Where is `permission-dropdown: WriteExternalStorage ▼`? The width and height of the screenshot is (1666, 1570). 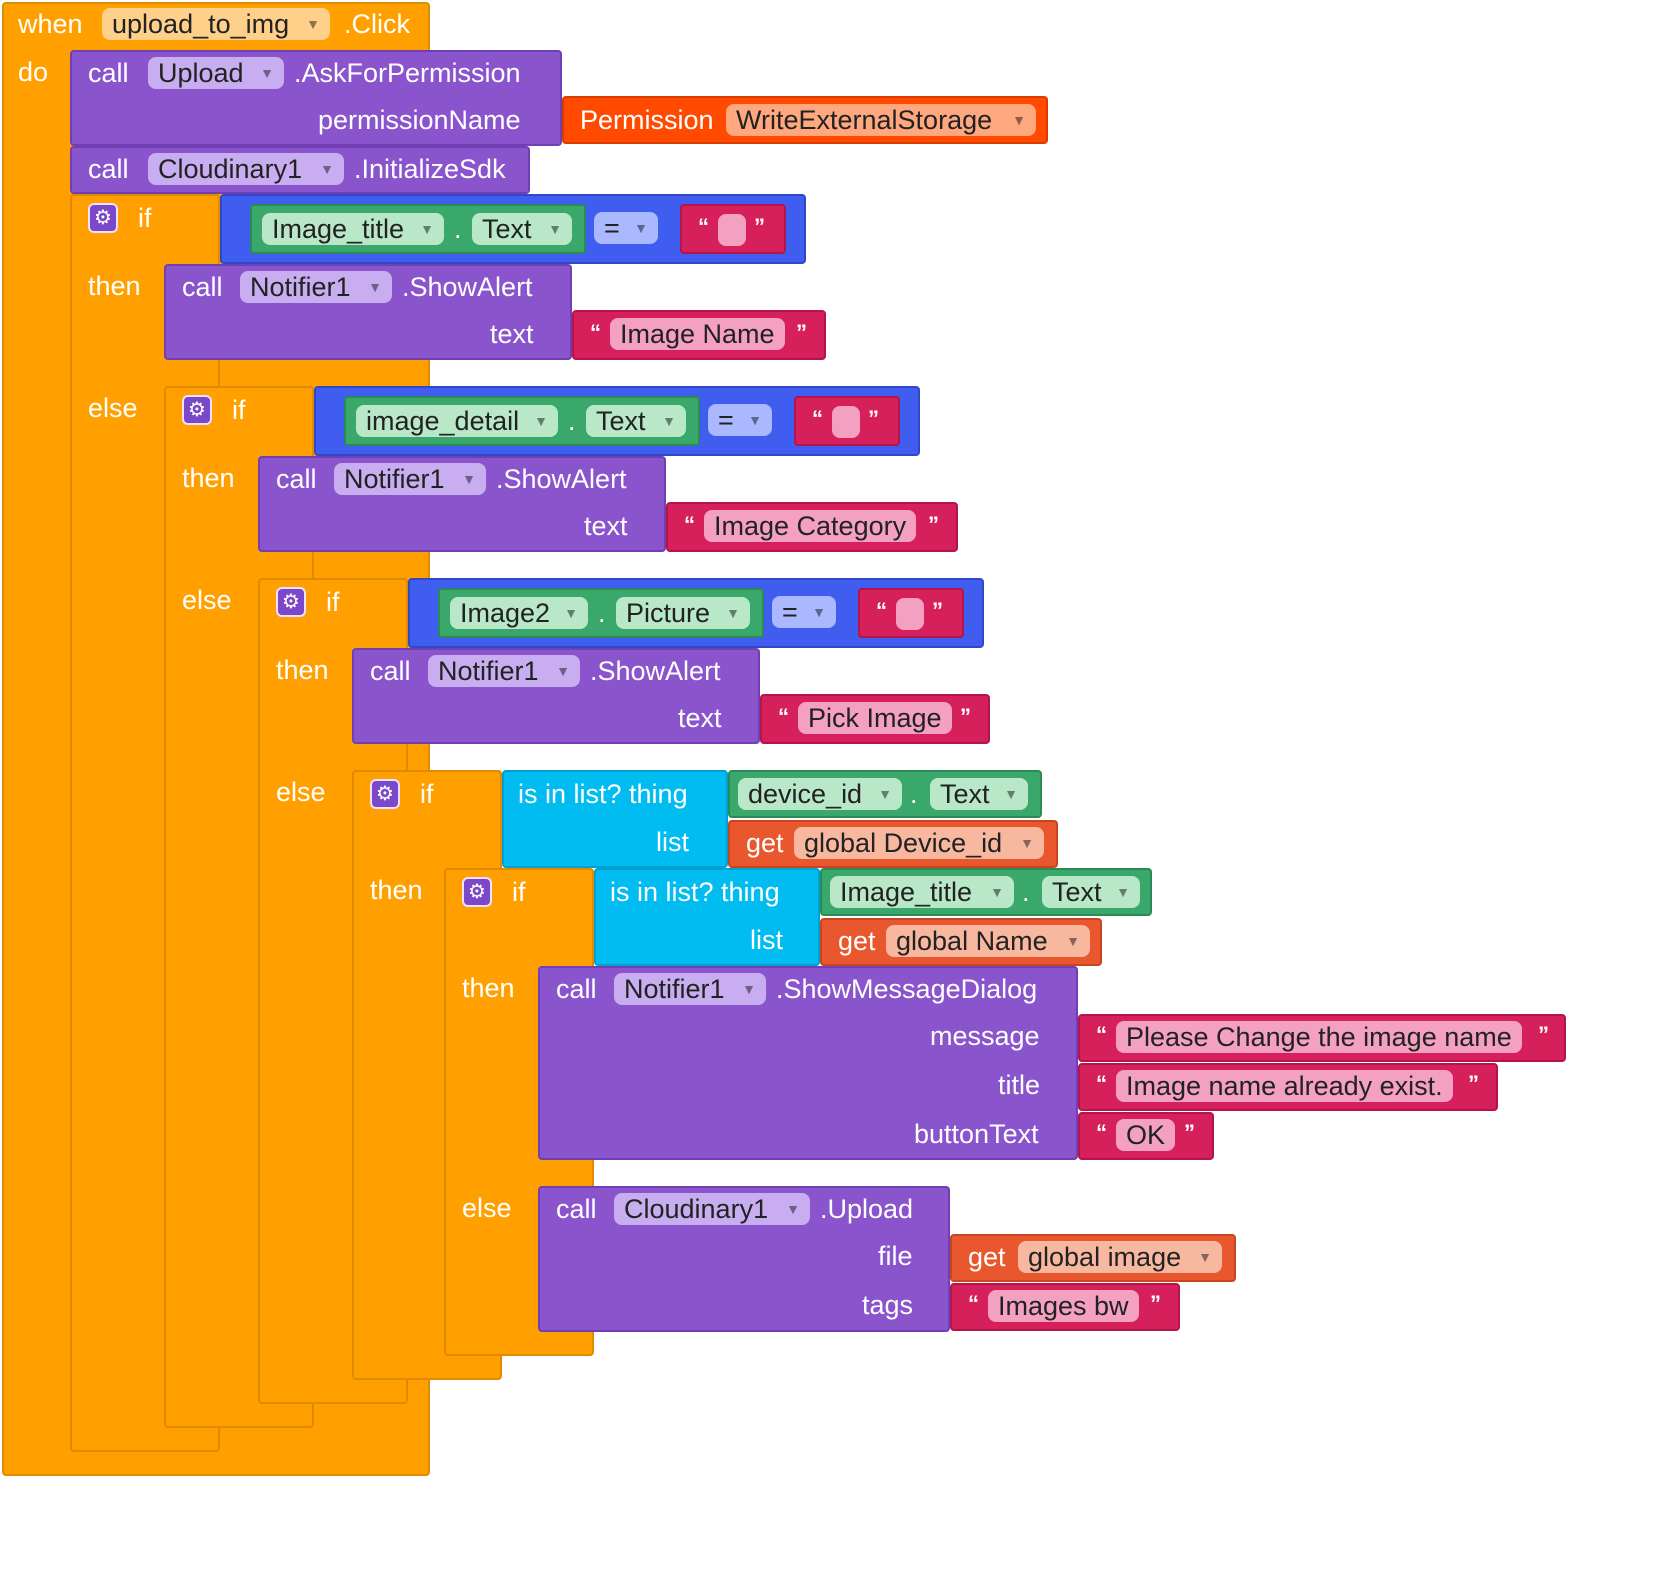 permission-dropdown: WriteExternalStorage ▼ is located at coordinates (881, 120).